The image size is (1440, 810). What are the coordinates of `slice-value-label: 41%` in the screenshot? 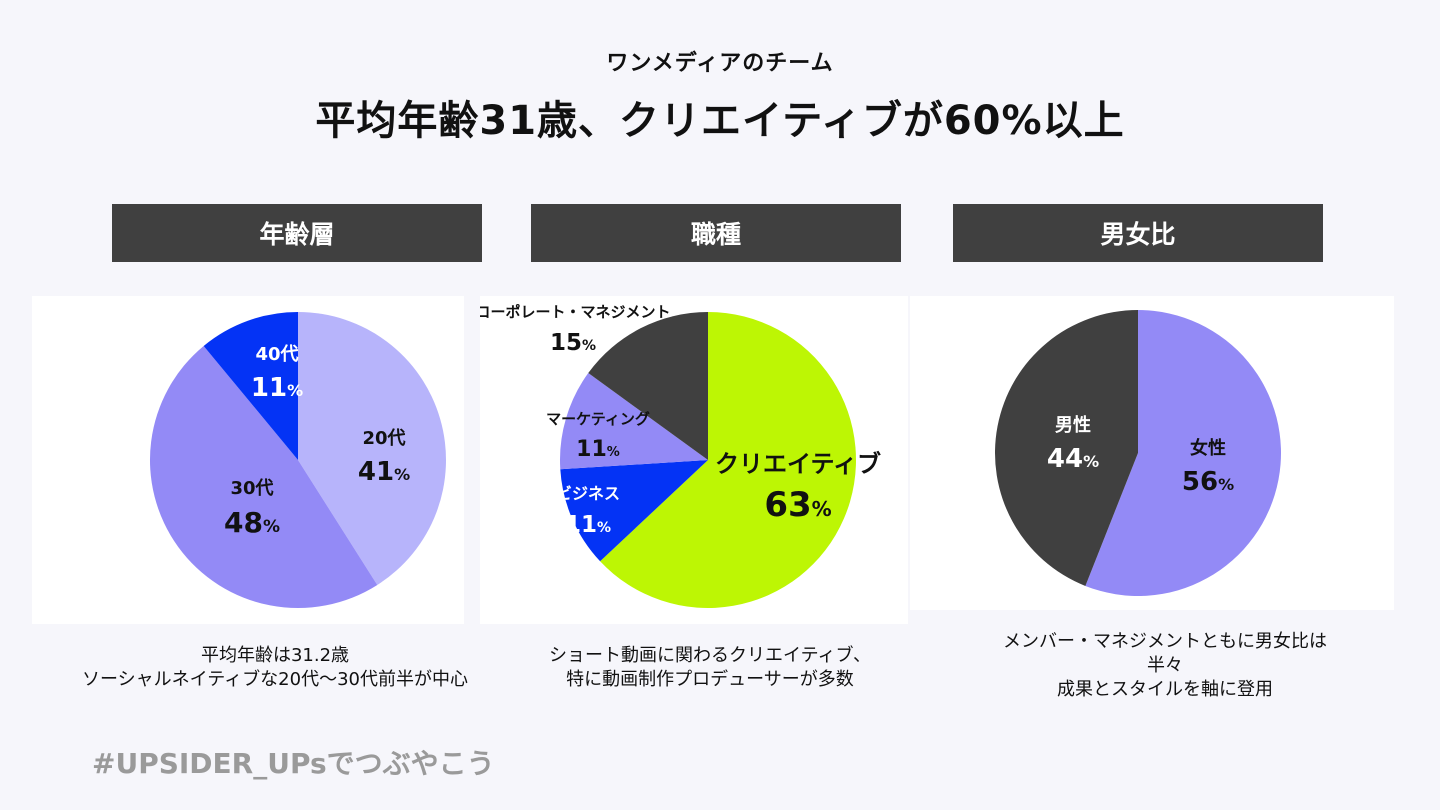 It's located at (384, 472).